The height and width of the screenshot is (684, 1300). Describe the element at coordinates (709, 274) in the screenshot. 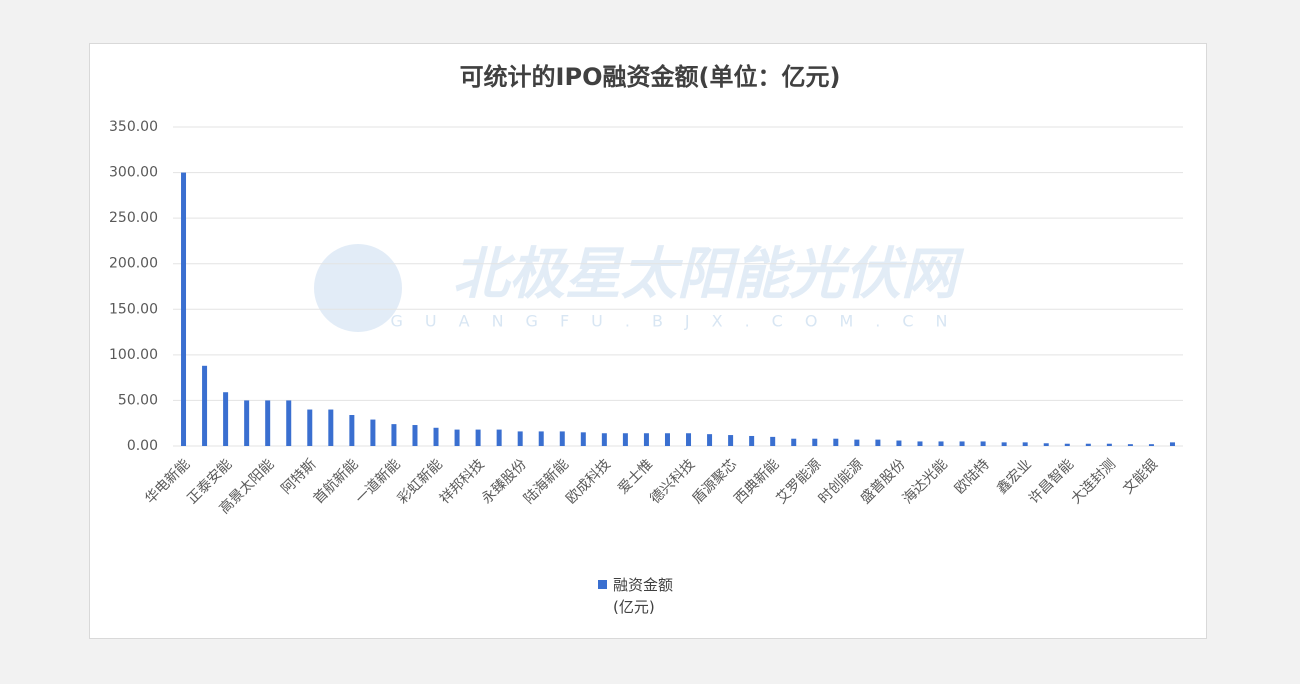

I see `watermark: 北极星太阳能光伏网` at that location.